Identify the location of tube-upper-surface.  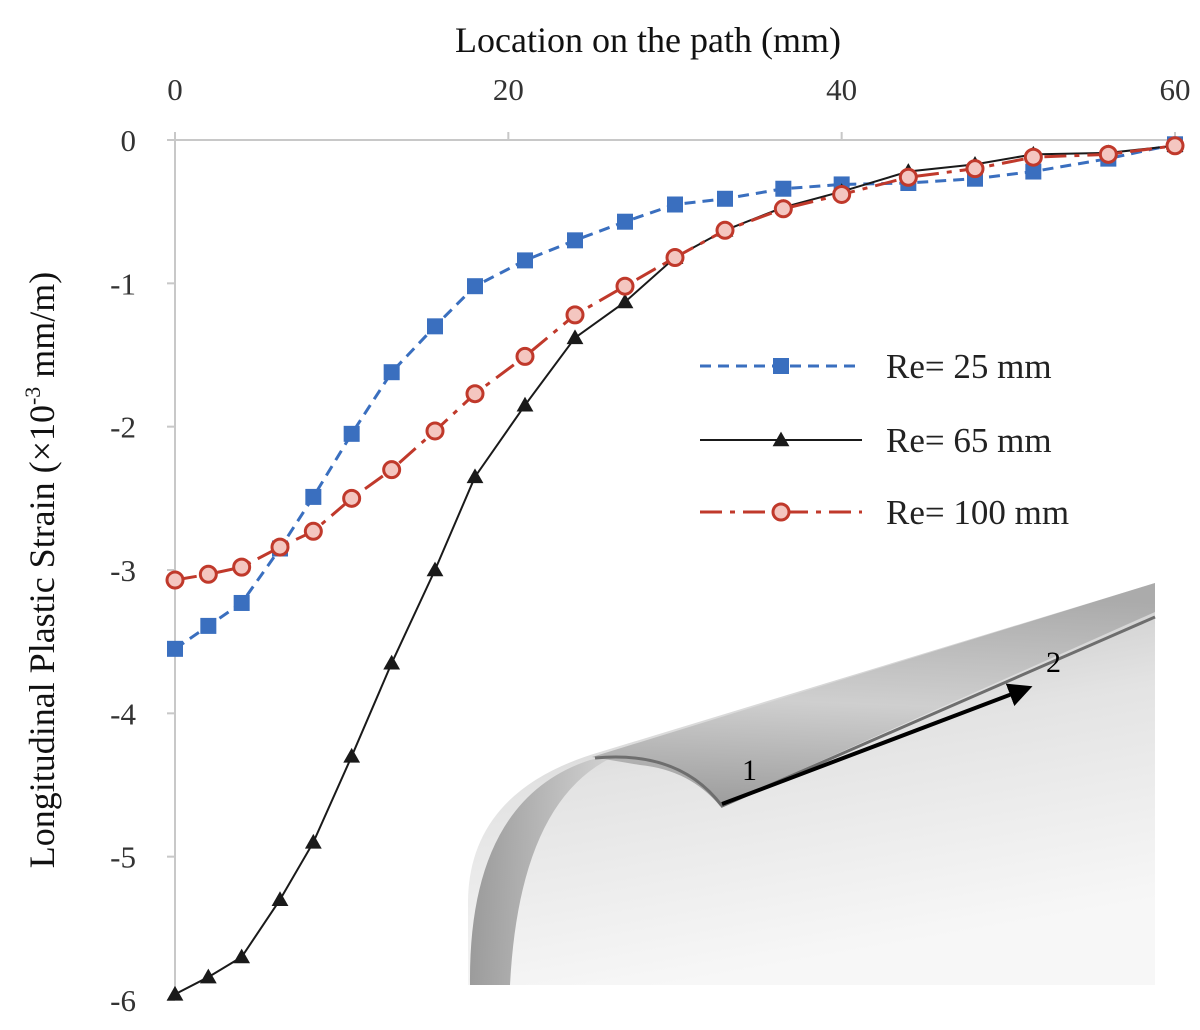
(873, 694).